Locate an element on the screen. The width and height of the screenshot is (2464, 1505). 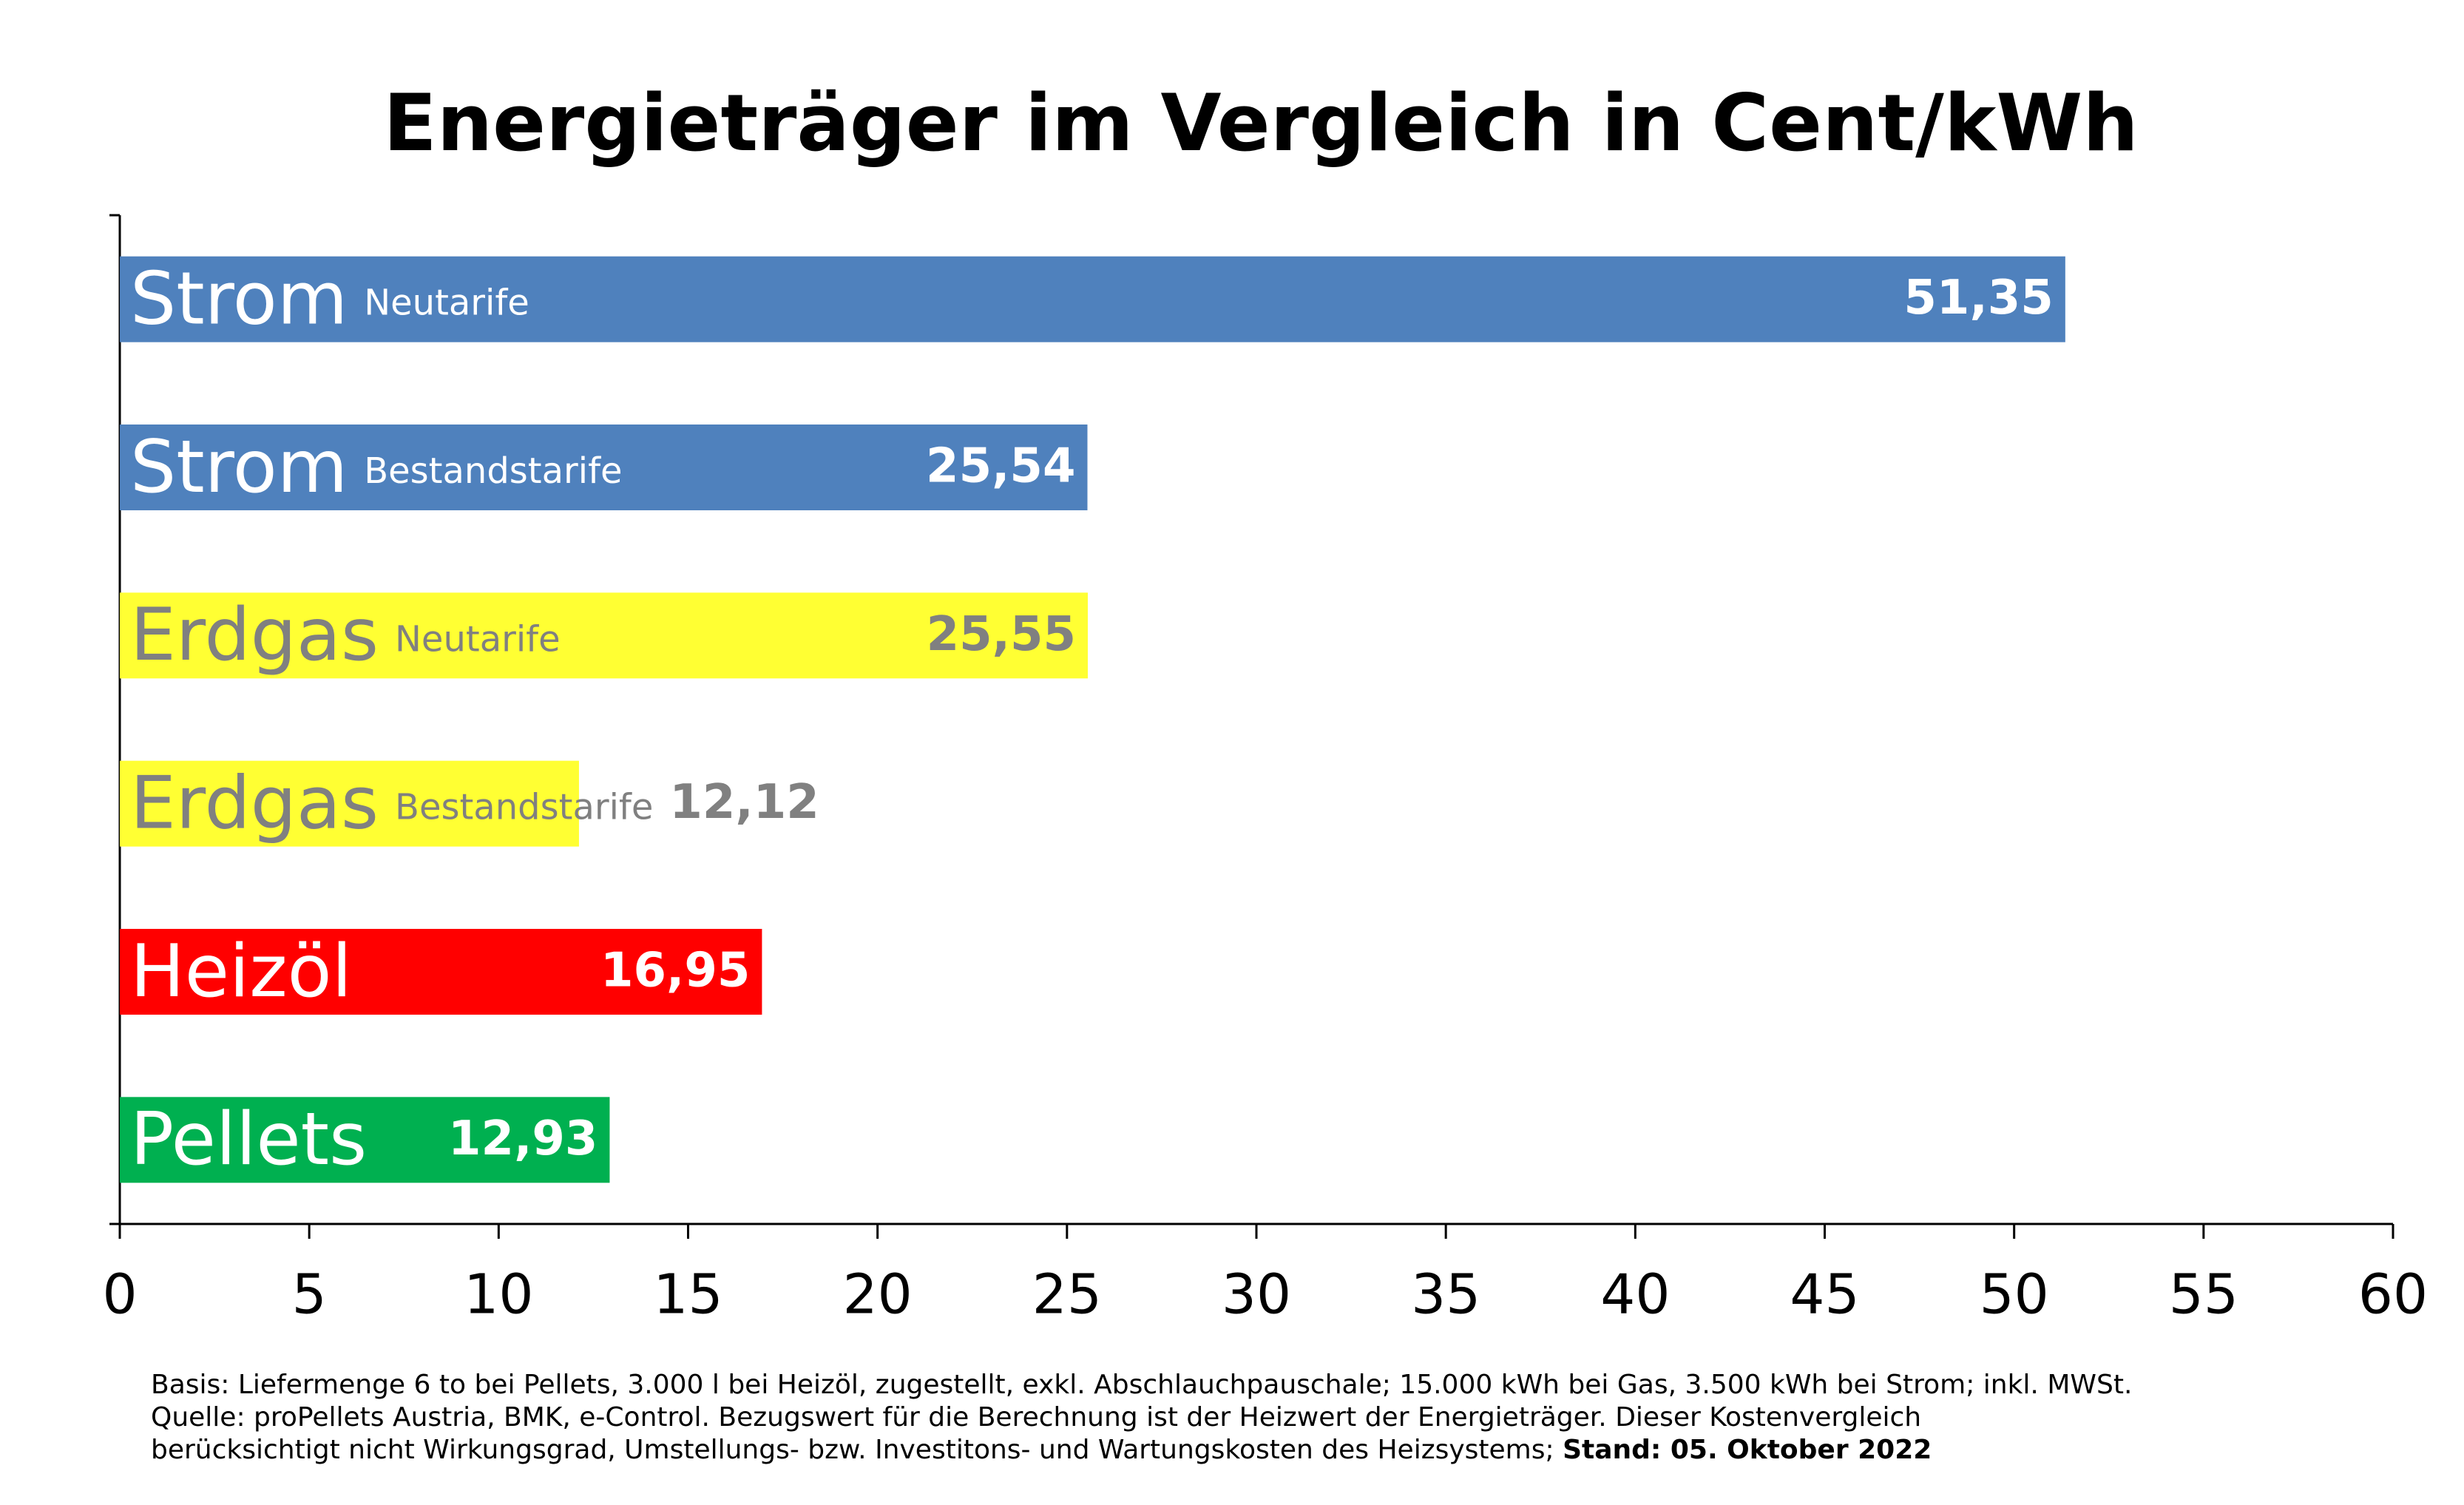
x-tick-label: 60 is located at coordinates (2393, 1295).